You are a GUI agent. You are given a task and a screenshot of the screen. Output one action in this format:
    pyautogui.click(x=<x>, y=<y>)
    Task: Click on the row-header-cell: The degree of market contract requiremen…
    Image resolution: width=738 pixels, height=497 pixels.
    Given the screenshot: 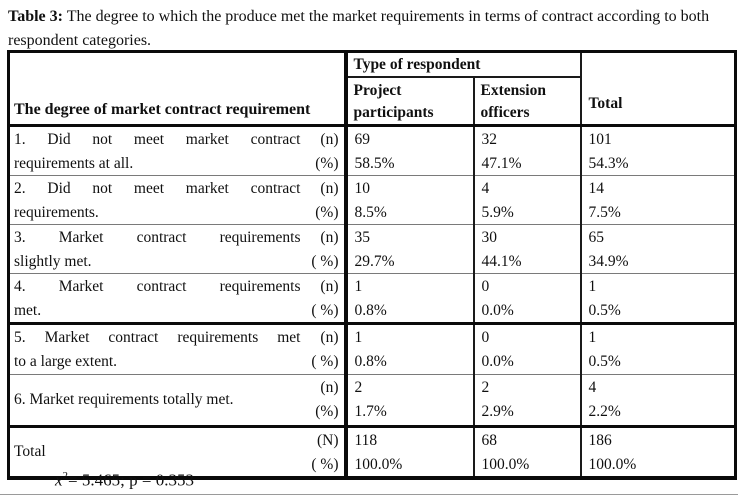 What is the action you would take?
    pyautogui.click(x=177, y=89)
    